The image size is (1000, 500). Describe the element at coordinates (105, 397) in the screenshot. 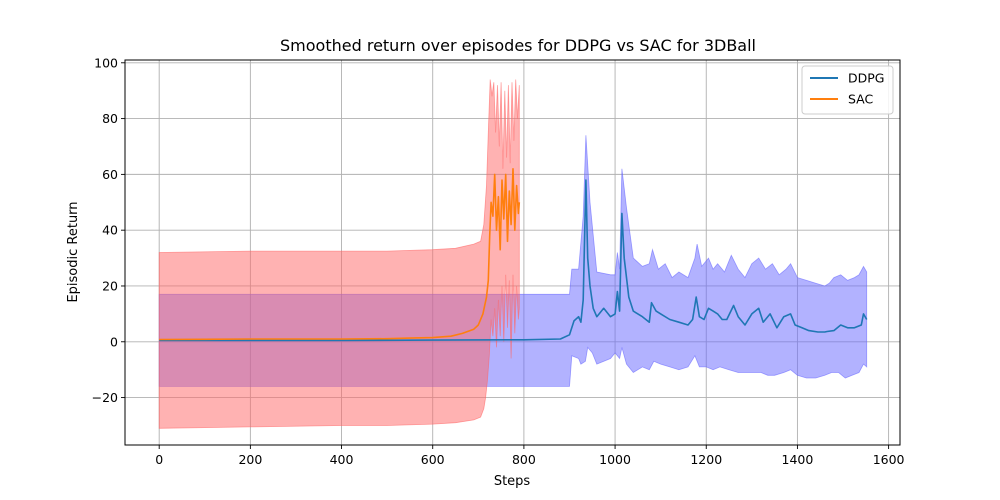

I see `y-tick-label: −20` at that location.